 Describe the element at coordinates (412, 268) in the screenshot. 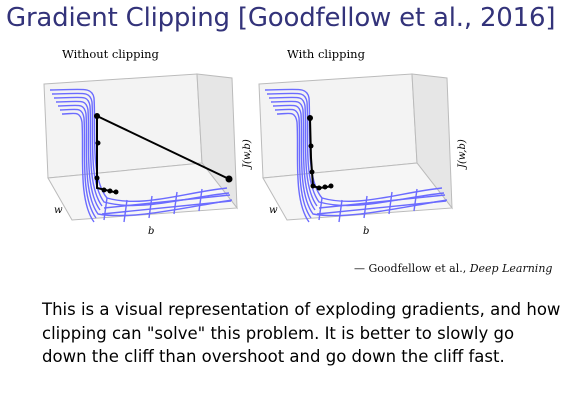

I see `caption-prefix: — Goodfellow et al.,` at that location.